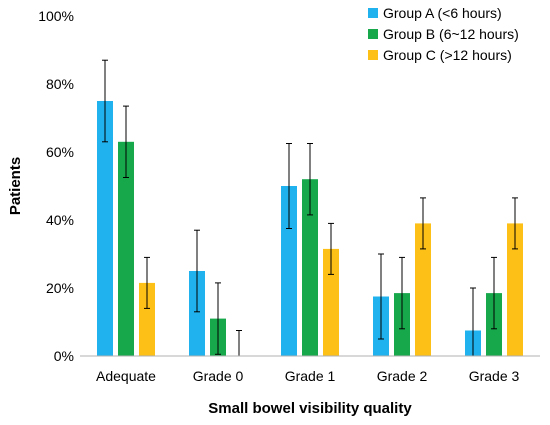 This screenshot has width=550, height=425. Describe the element at coordinates (218, 376) in the screenshot. I see `x-tick-label: Grade 0` at that location.